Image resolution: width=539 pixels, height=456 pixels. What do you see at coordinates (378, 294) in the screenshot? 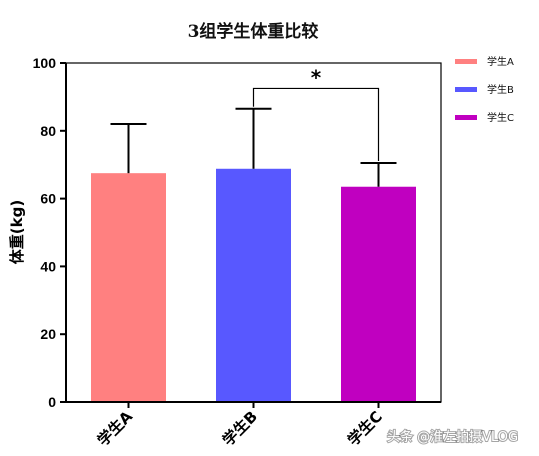
I see `bar-学生C` at bounding box center [378, 294].